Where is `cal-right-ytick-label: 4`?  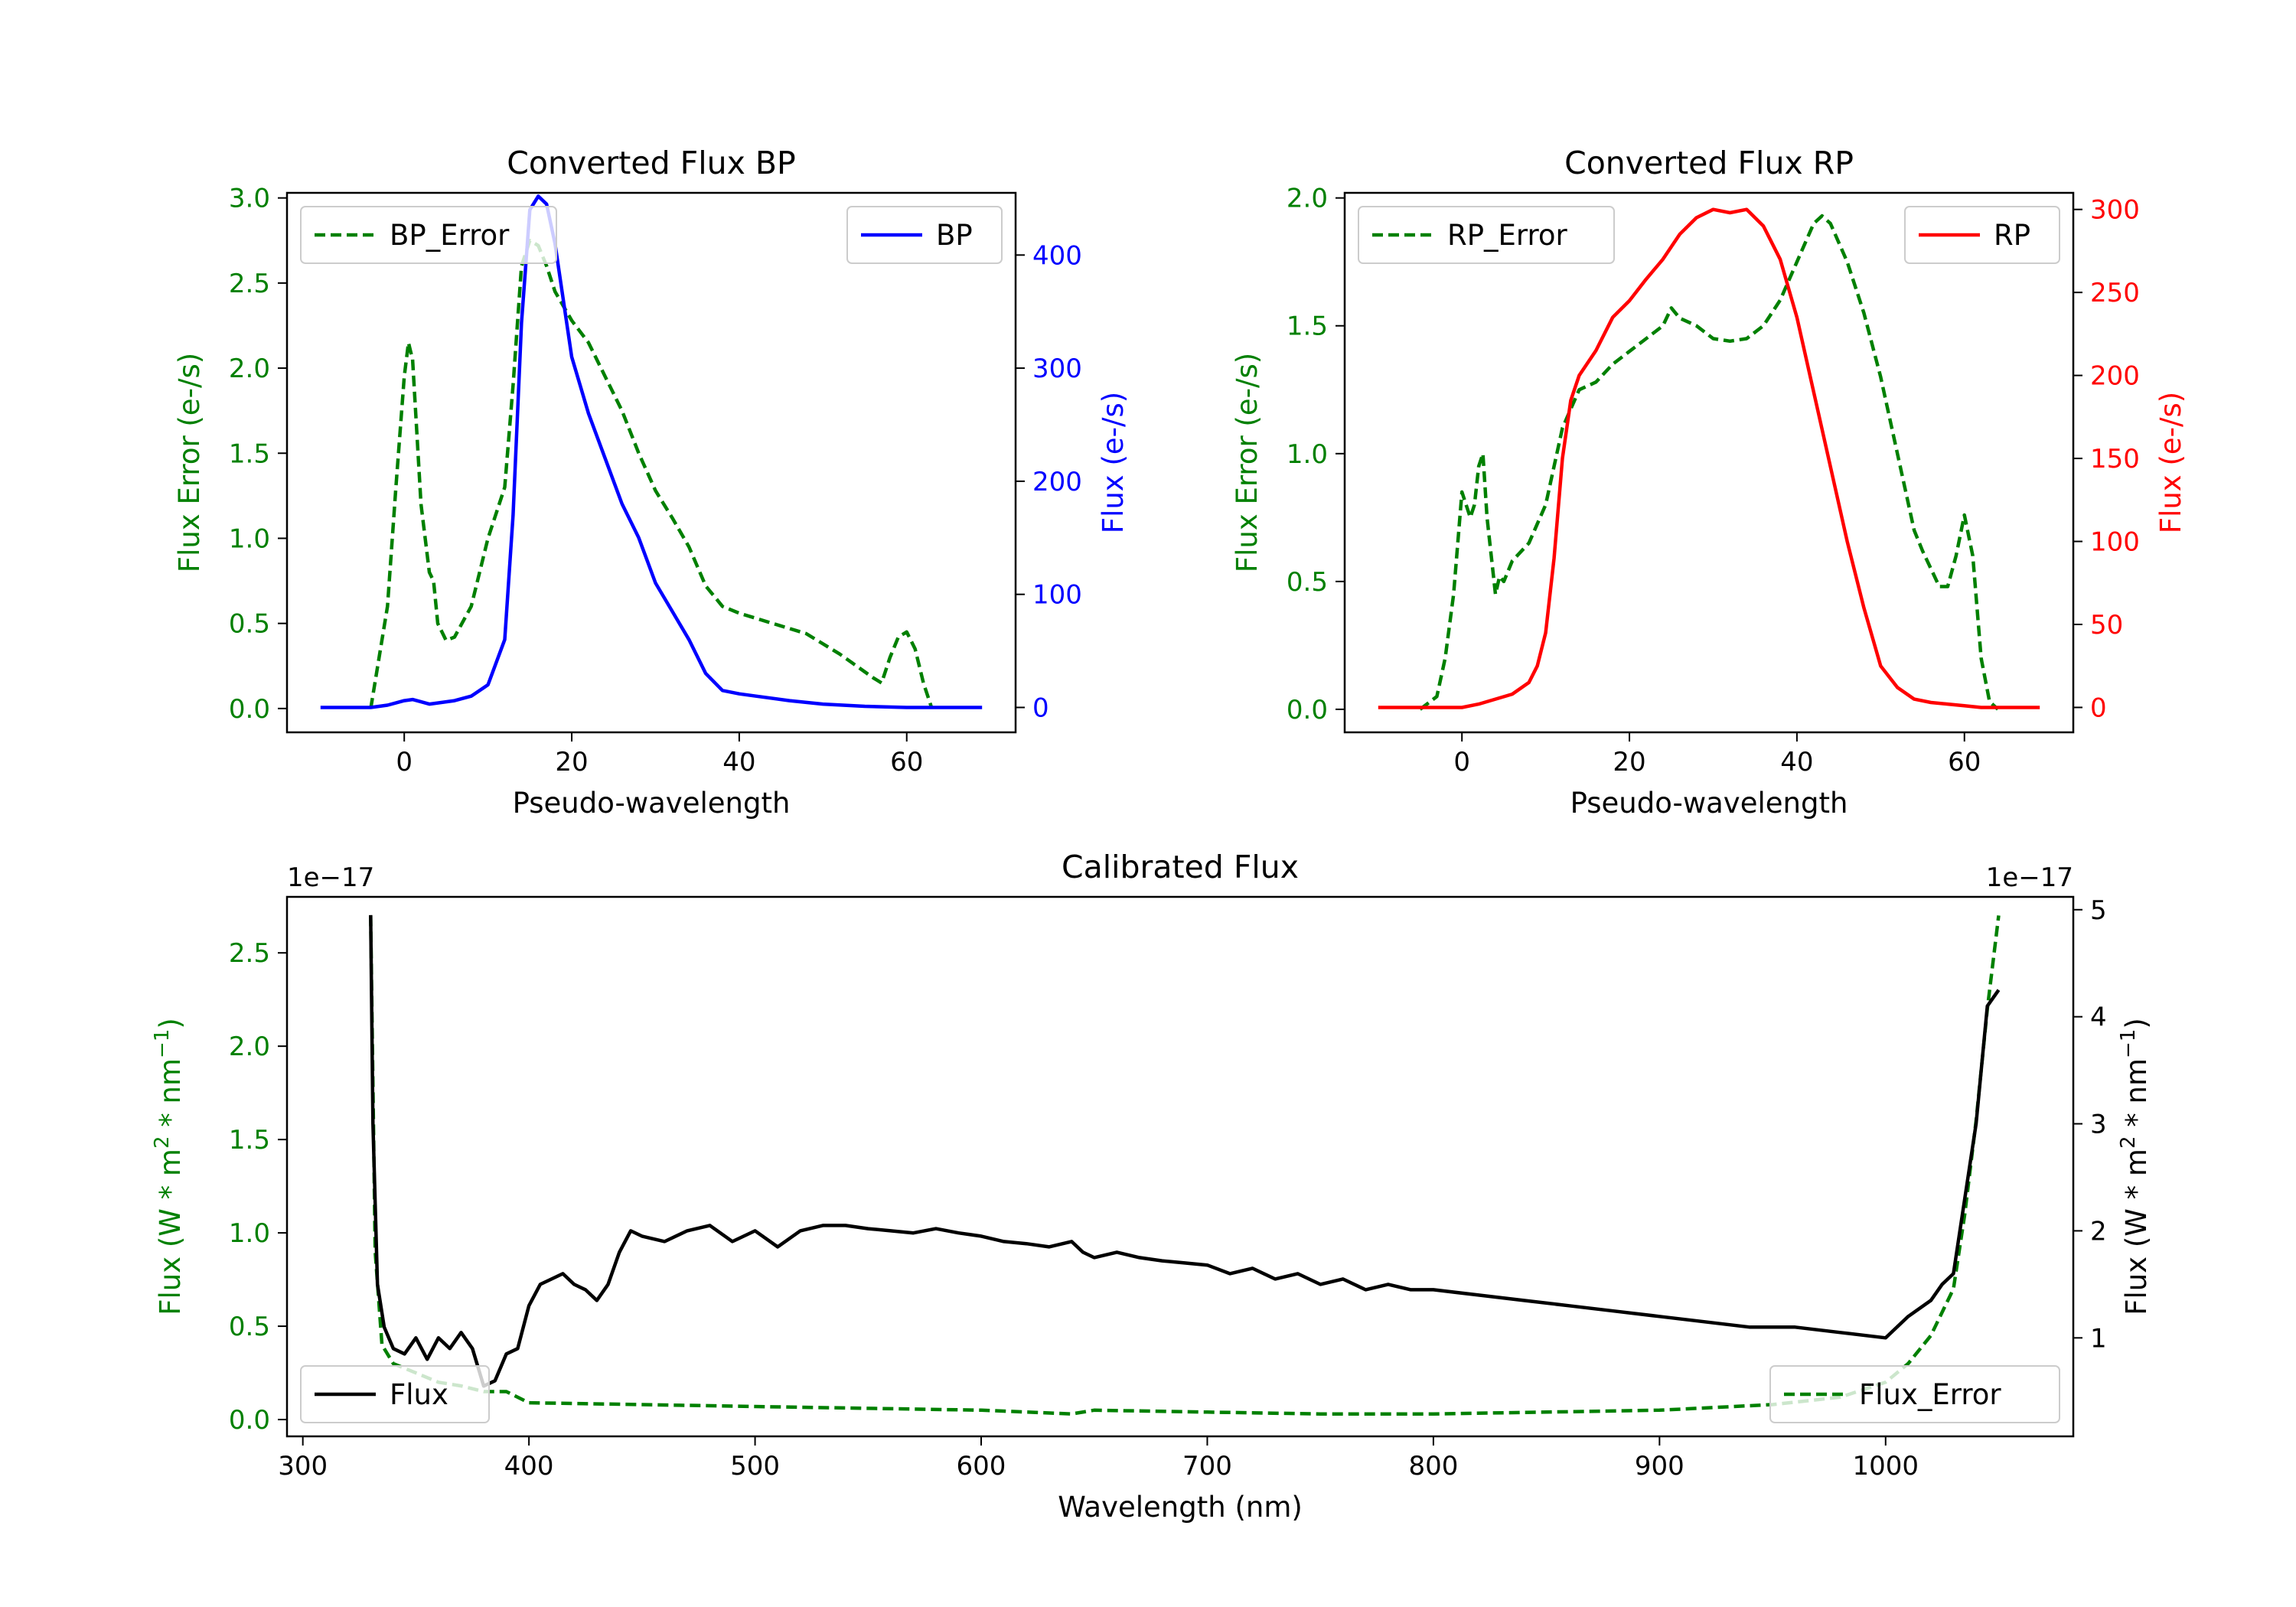
cal-right-ytick-label: 4 is located at coordinates (2098, 1017).